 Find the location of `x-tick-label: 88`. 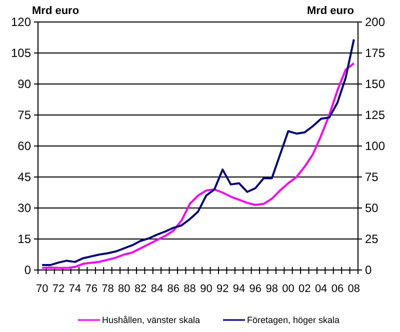

x-tick-label: 88 is located at coordinates (190, 289).